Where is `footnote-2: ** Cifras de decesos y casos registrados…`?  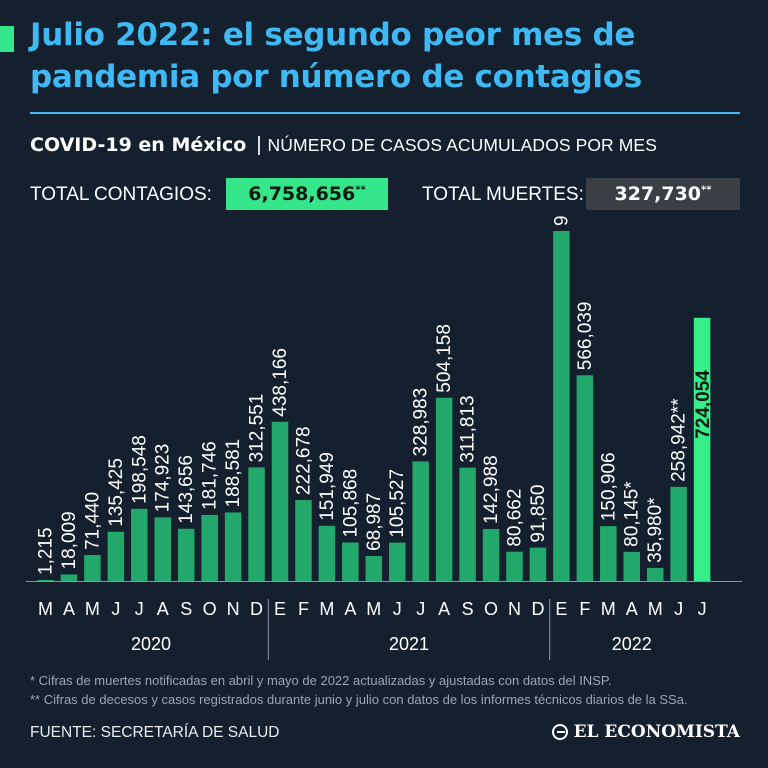 footnote-2: ** Cifras de decesos y casos registrados… is located at coordinates (359, 699).